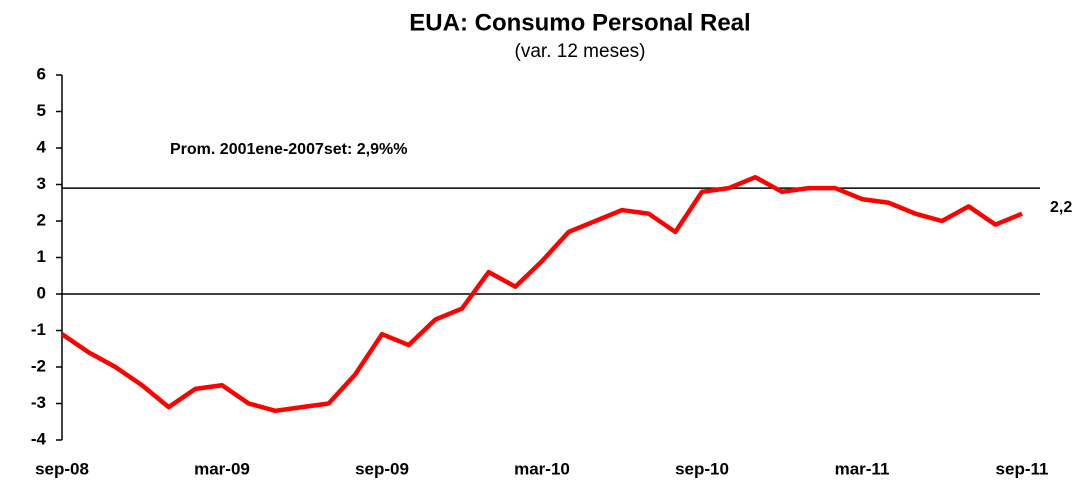  I want to click on y-tick-label: -2, so click(38, 365).